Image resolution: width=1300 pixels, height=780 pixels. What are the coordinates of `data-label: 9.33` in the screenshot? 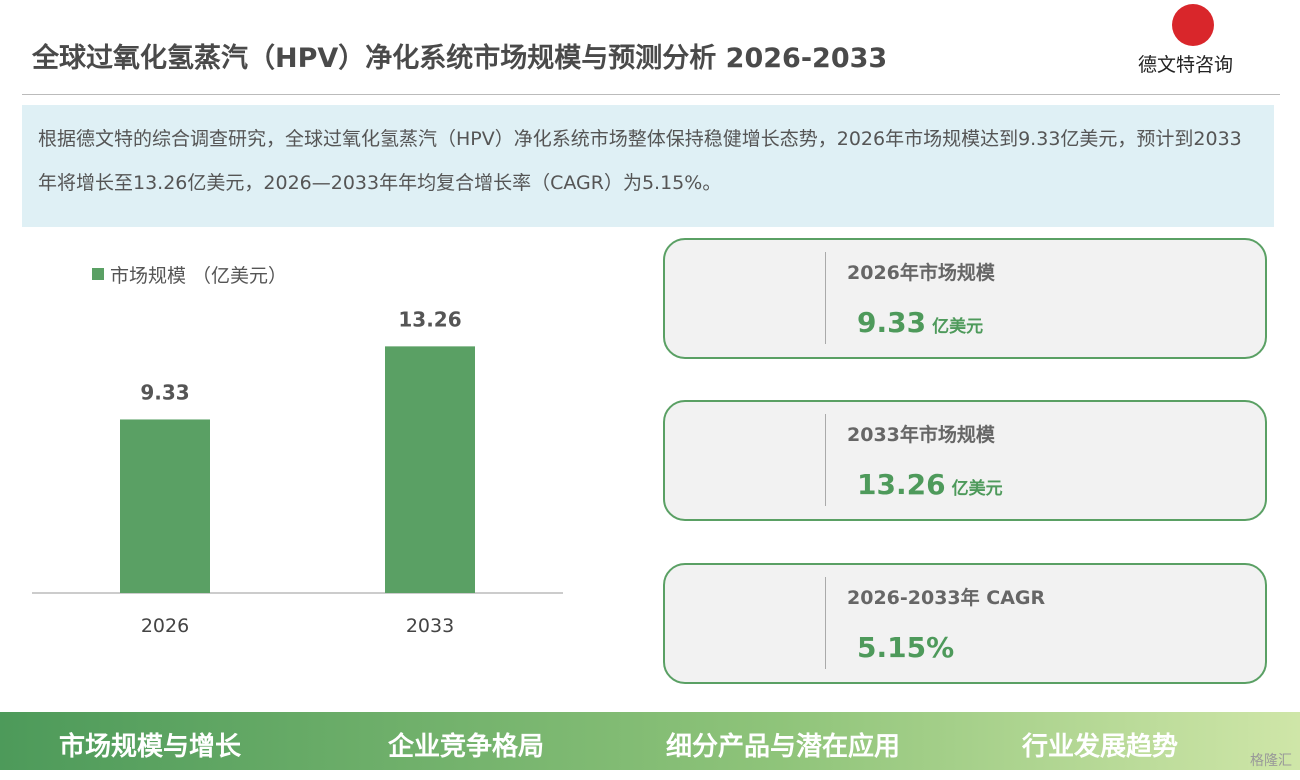 It's located at (164, 392).